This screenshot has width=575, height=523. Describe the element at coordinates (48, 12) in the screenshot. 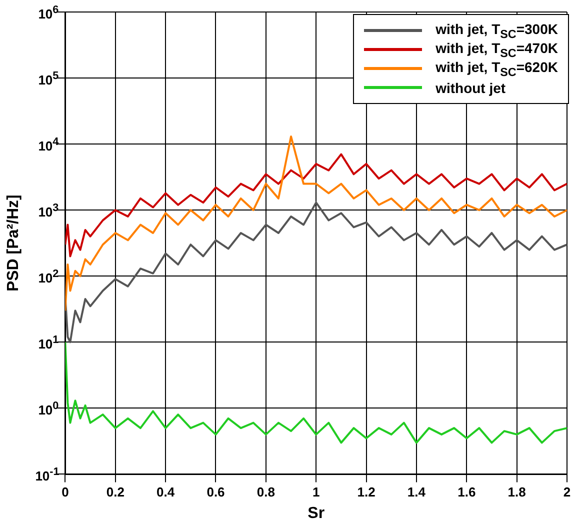

I see `y-tick-label: 10$^{6}$` at that location.